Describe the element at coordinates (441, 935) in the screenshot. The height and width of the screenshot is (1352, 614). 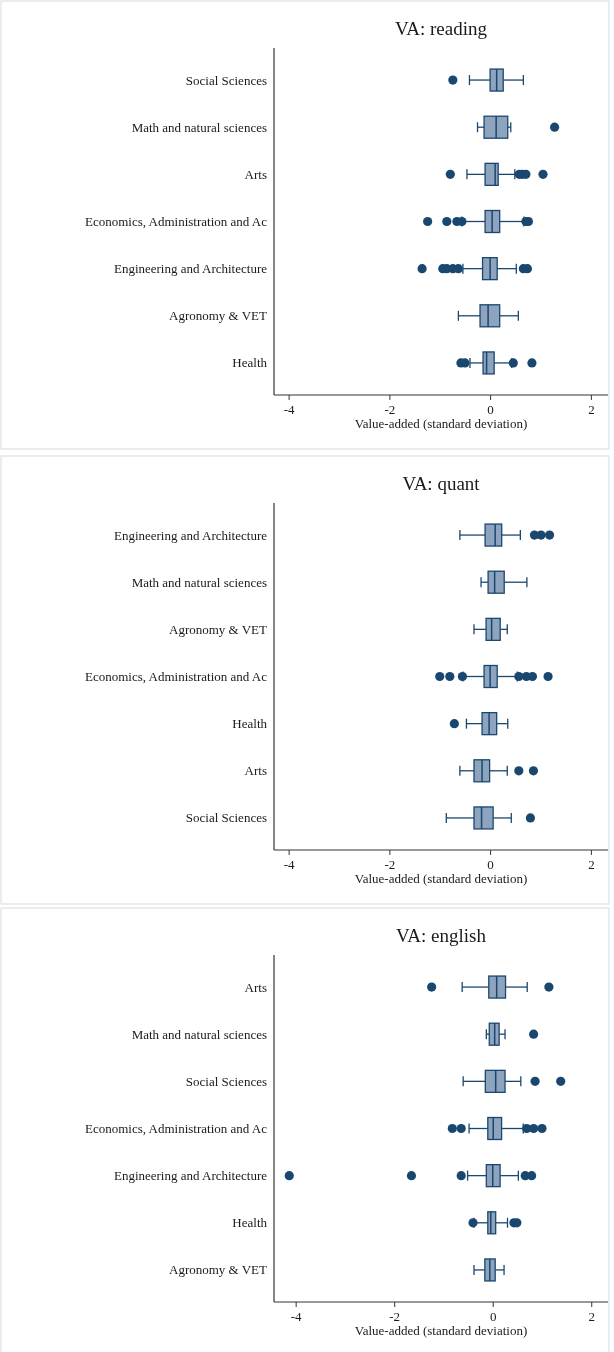
I see `chart-title: VA: english` at that location.